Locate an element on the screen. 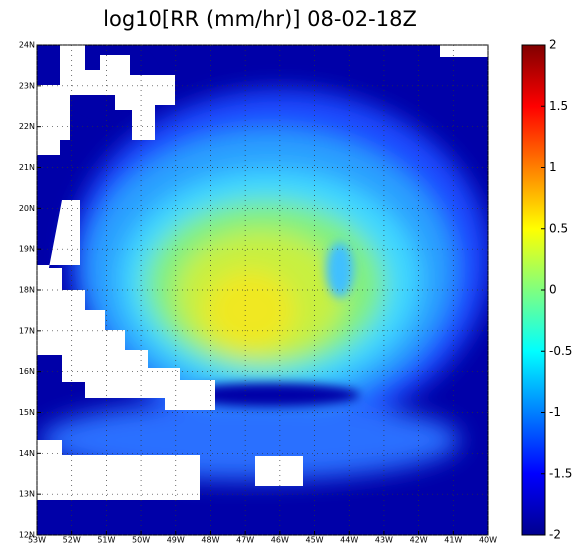 This screenshot has width=582, height=548. y-tick-label: 23N is located at coordinates (27, 85).